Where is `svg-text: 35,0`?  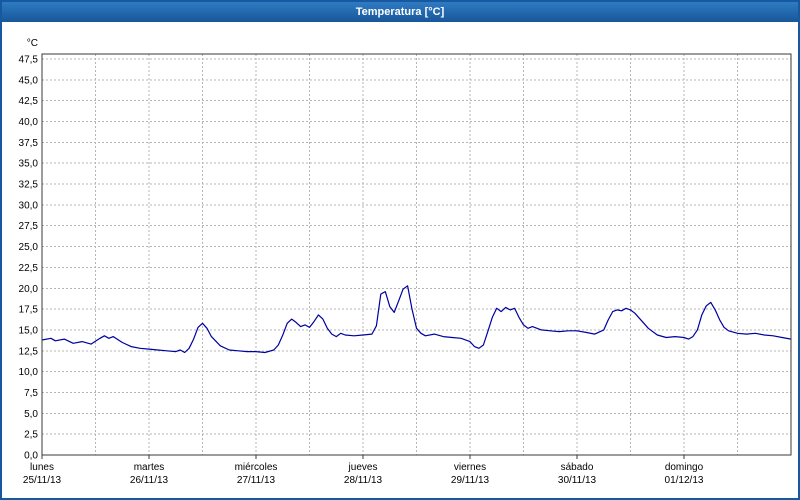
svg-text: 35,0 is located at coordinates (29, 164).